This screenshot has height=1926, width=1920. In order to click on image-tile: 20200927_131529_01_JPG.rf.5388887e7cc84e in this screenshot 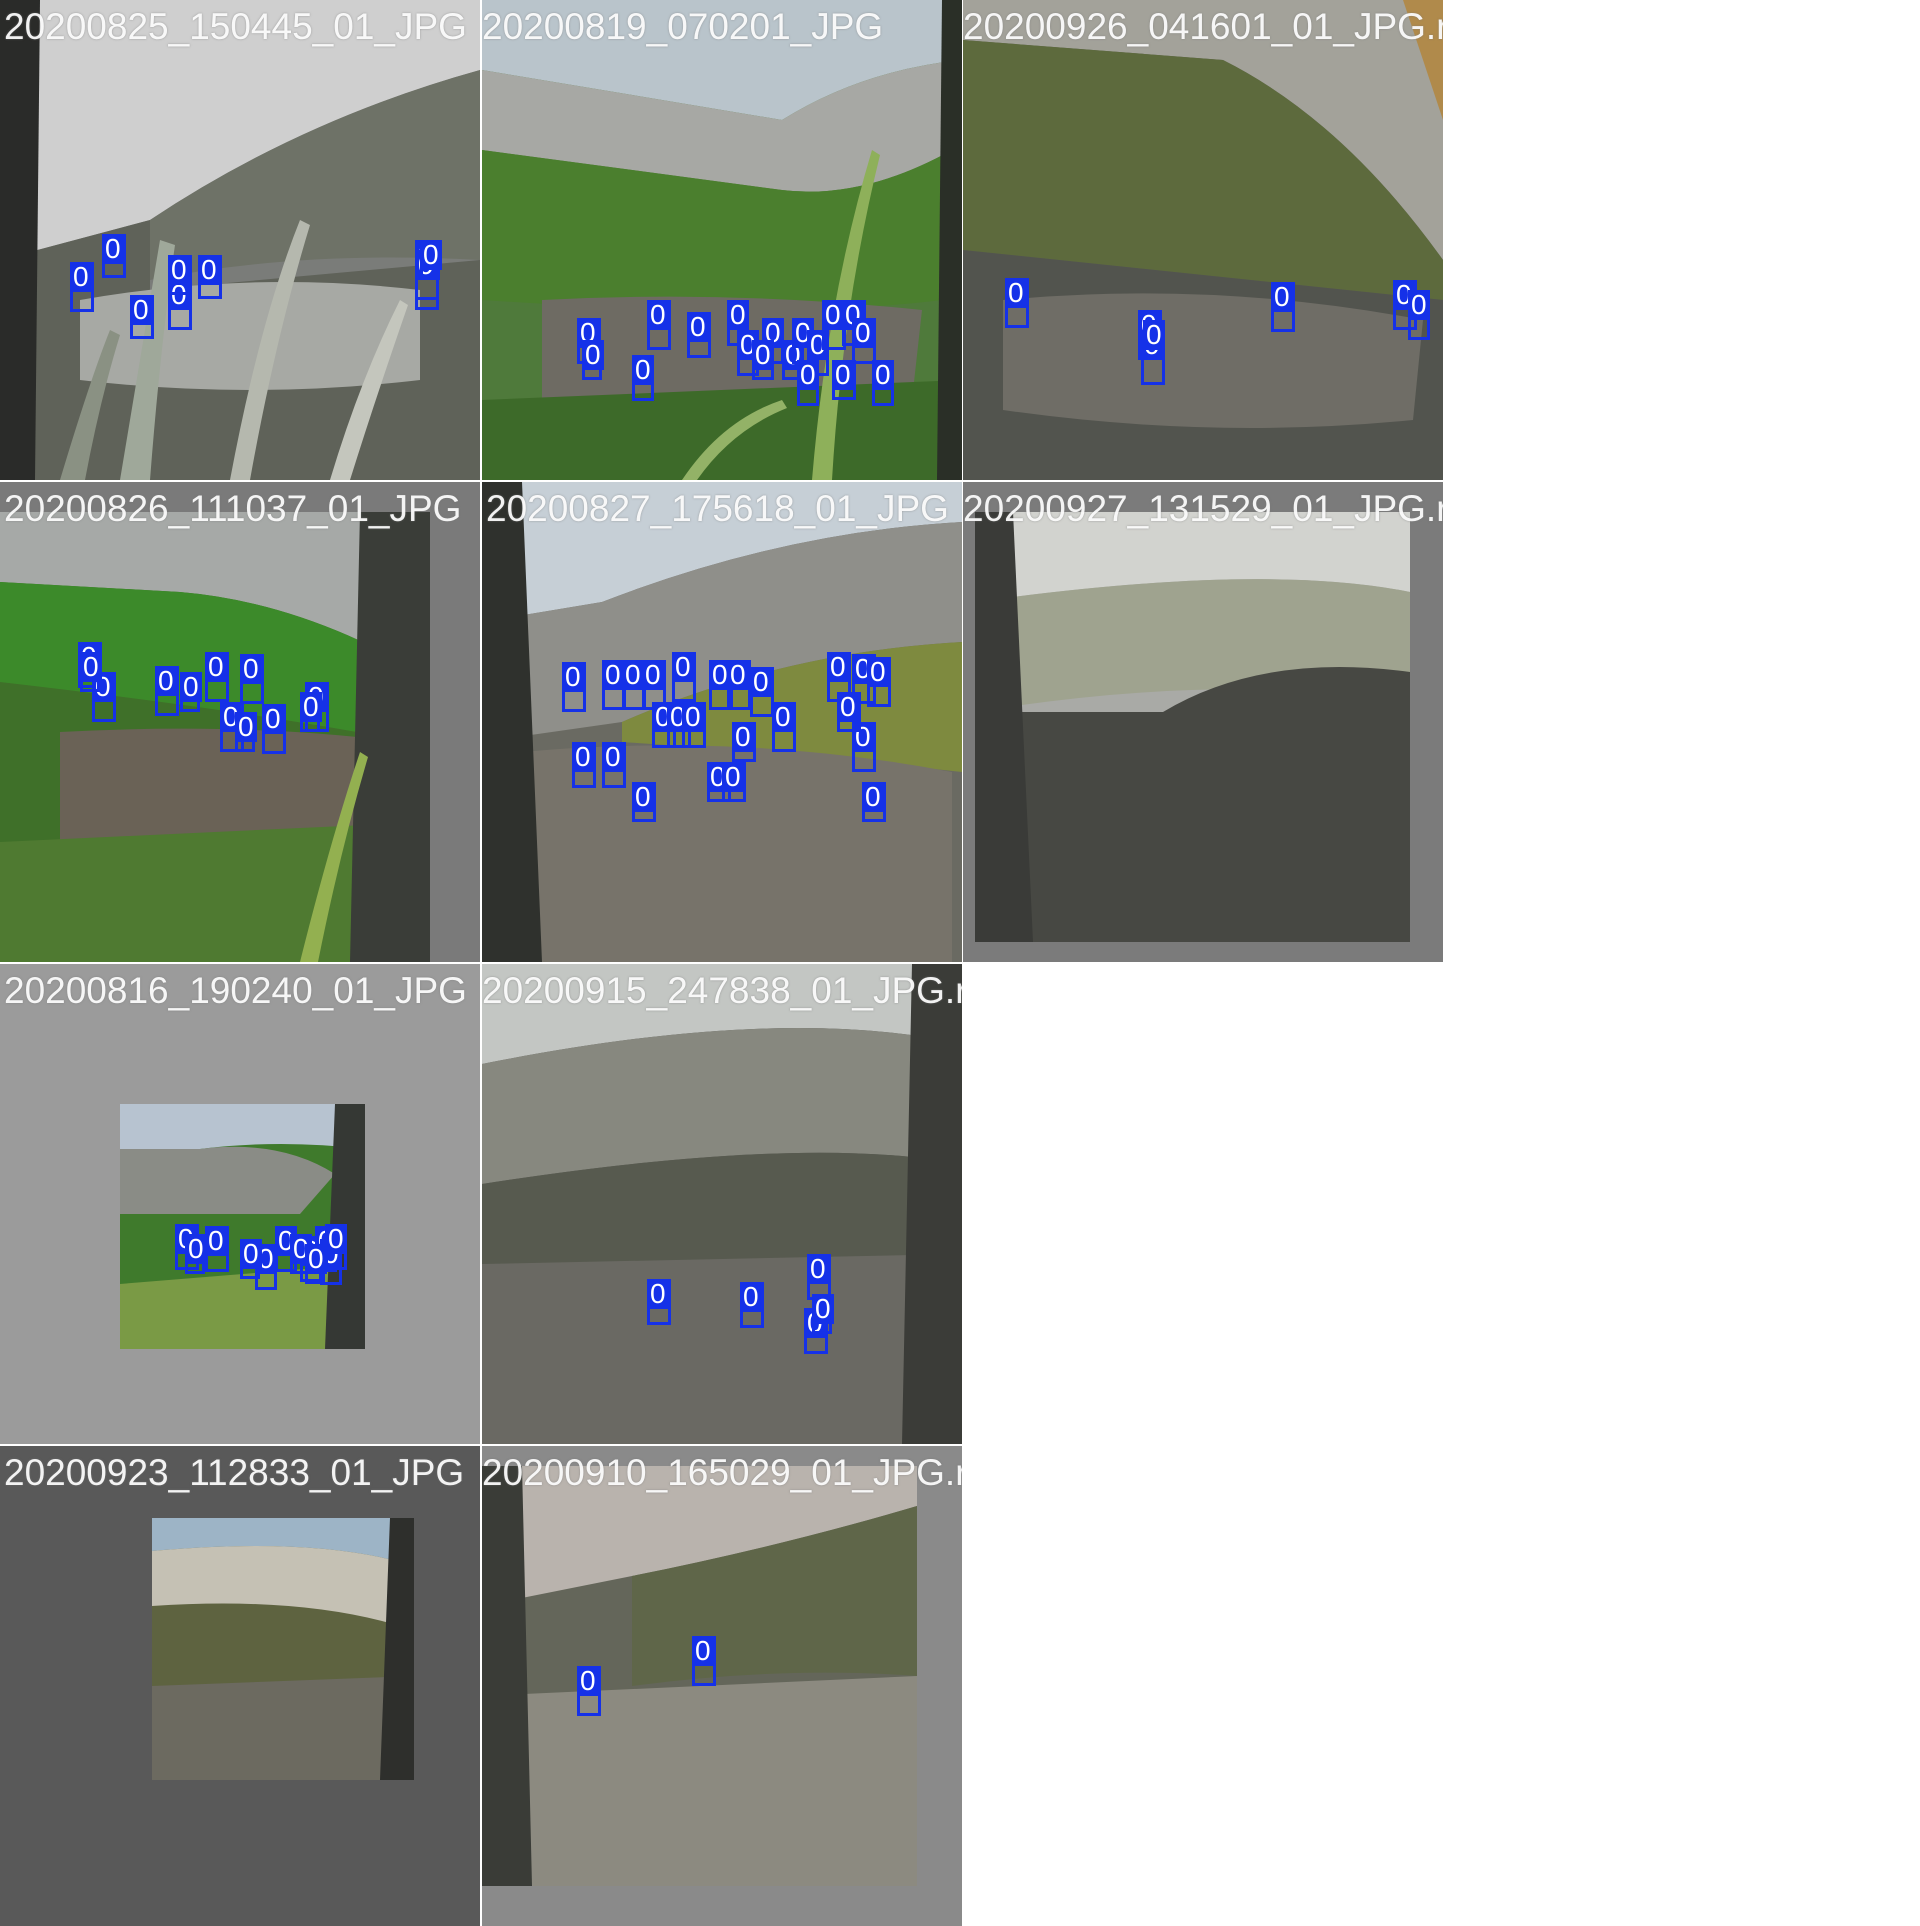, I will do `click(1203, 722)`.